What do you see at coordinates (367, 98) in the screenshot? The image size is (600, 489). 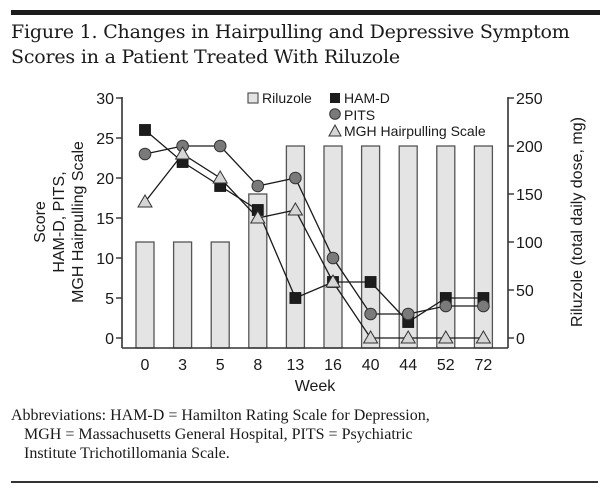 I see `legend-label-hamd: HAM-D` at bounding box center [367, 98].